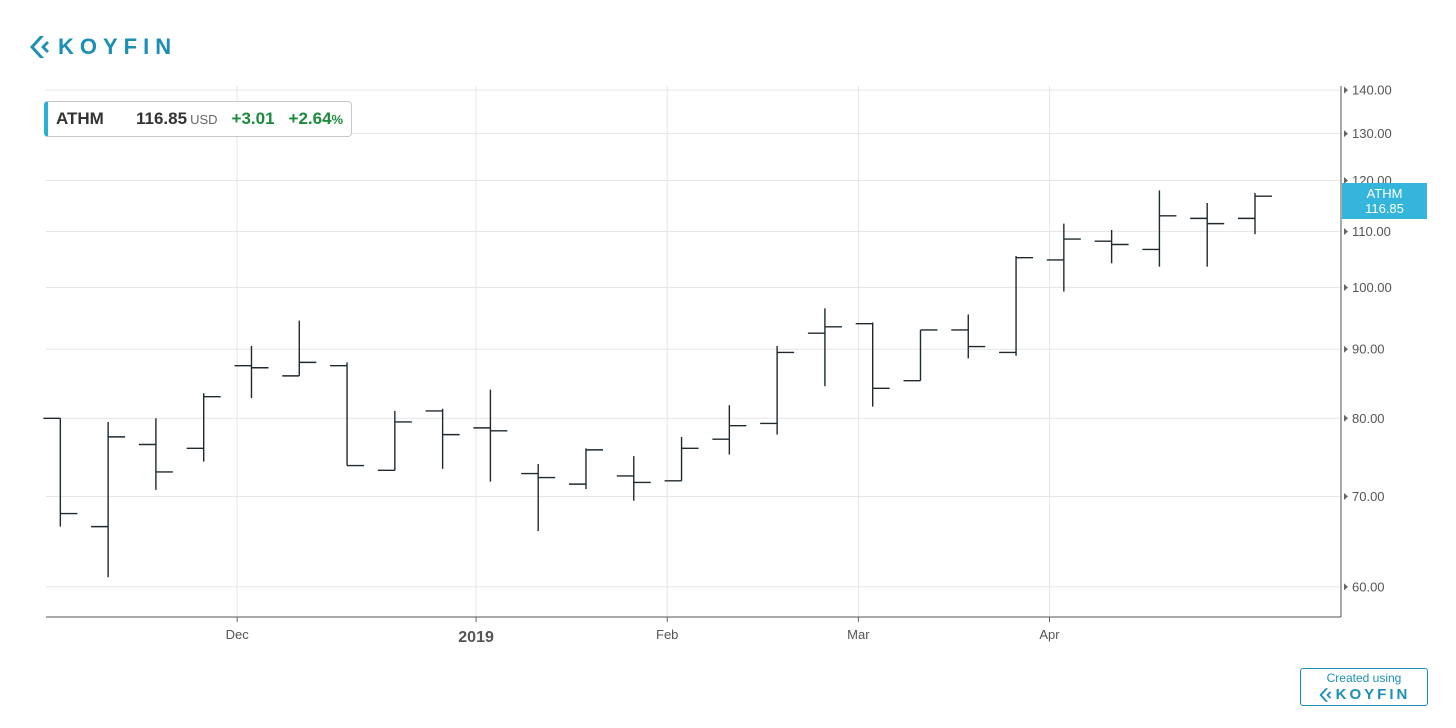 This screenshot has height=728, width=1456. What do you see at coordinates (337, 119) in the screenshot?
I see `quote-change-pct-sign: %` at bounding box center [337, 119].